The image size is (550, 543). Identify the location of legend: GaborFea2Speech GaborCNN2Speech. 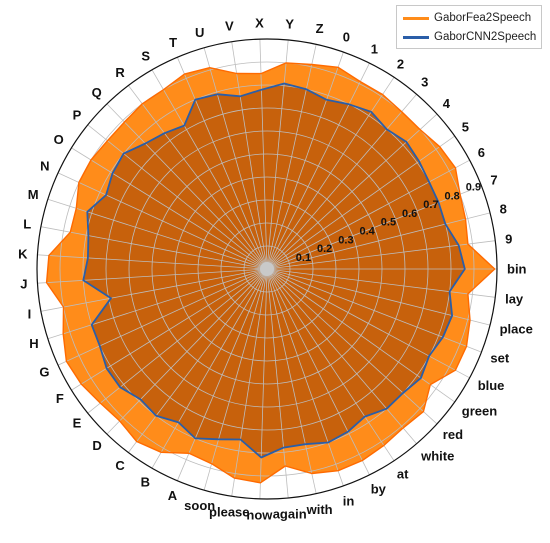
(469, 27).